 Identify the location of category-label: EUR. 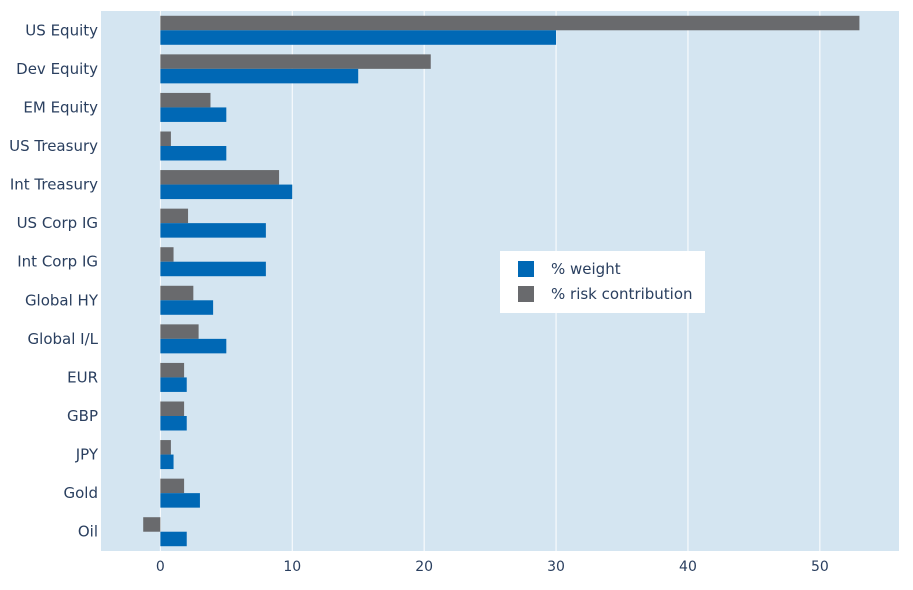
(82, 377).